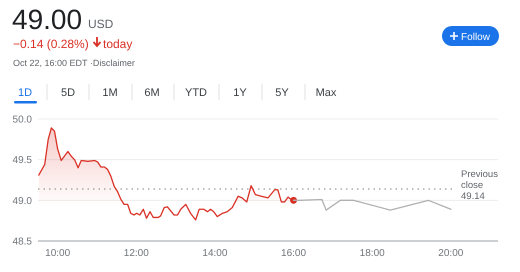 This screenshot has width=520, height=272. What do you see at coordinates (68, 93) in the screenshot?
I see `text: 5D` at bounding box center [68, 93].